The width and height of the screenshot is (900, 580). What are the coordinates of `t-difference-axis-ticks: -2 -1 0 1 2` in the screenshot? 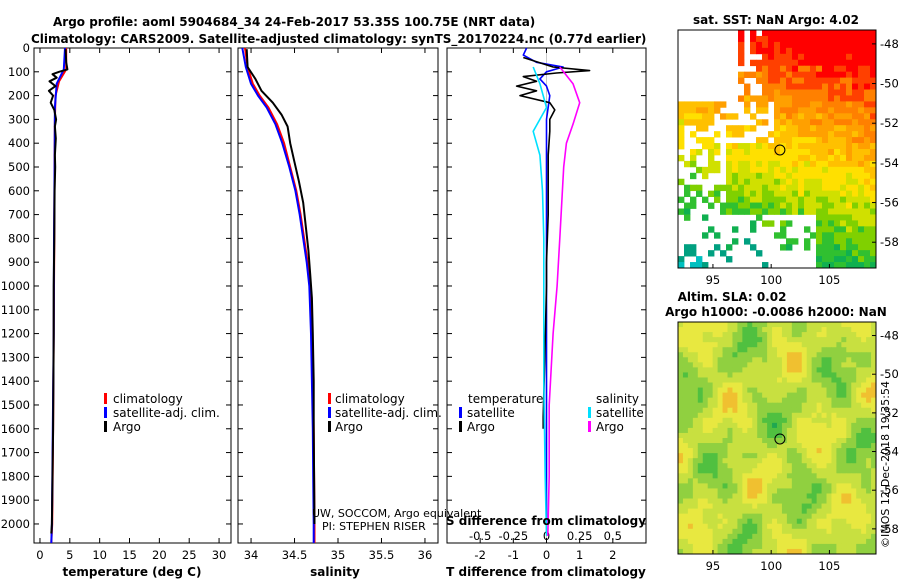 It's located at (545, 305).